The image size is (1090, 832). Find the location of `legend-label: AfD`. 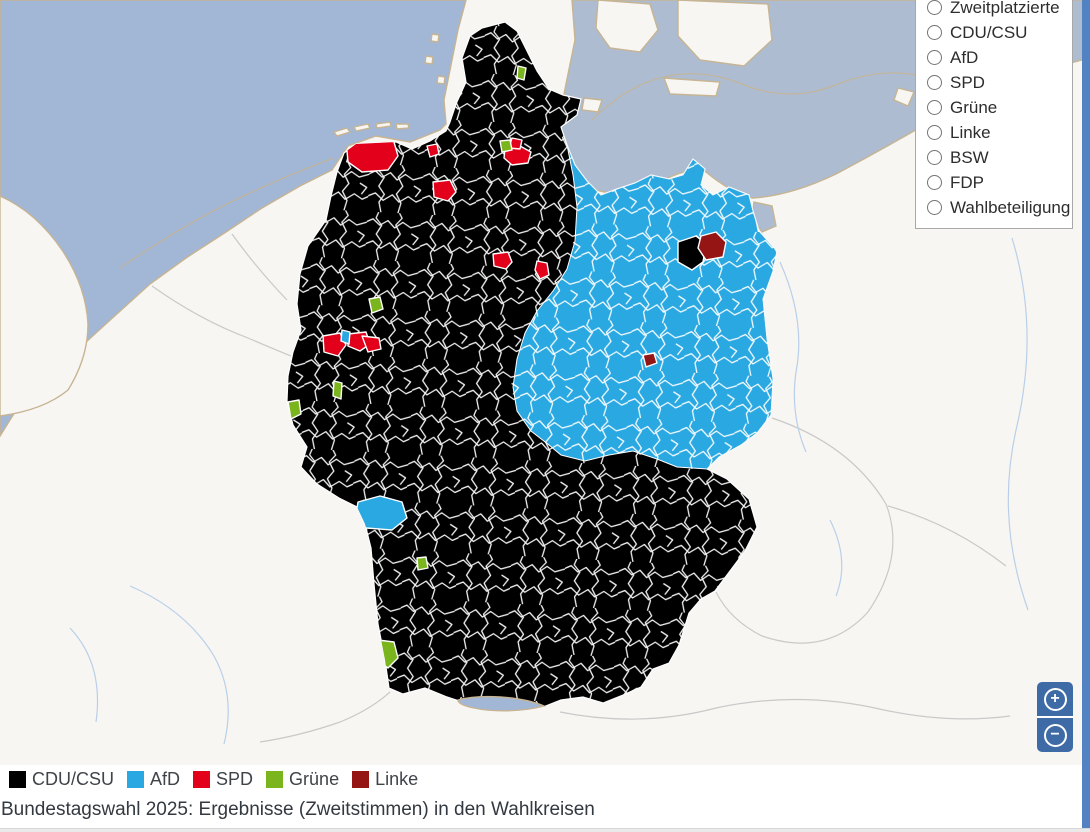

legend-label: AfD is located at coordinates (165, 779).